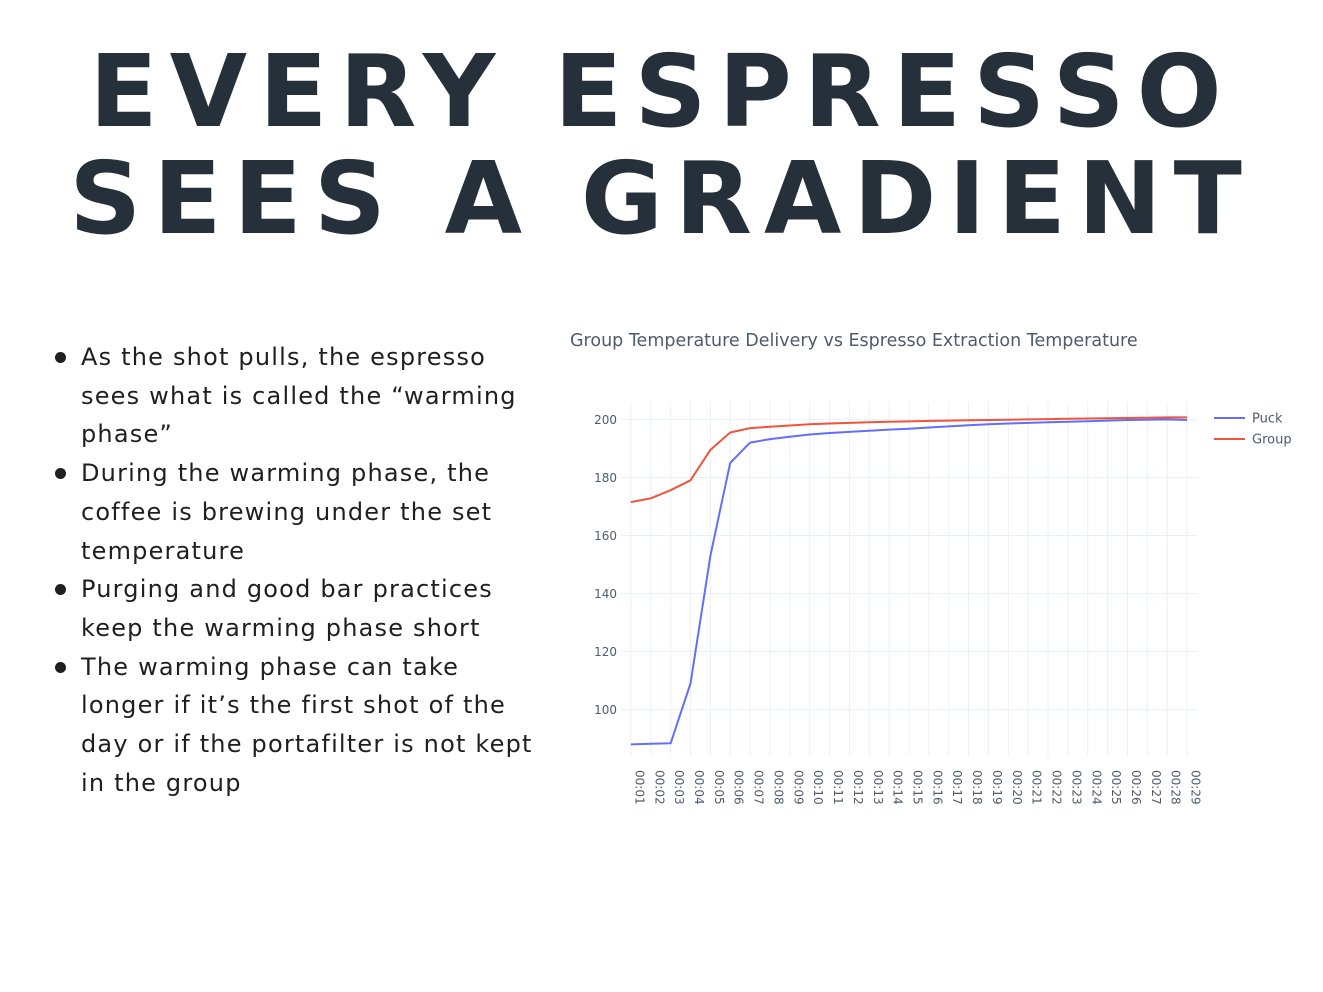 Image resolution: width=1323 pixels, height=992 pixels. Describe the element at coordinates (605, 710) in the screenshot. I see `y-tick-label: 100` at that location.